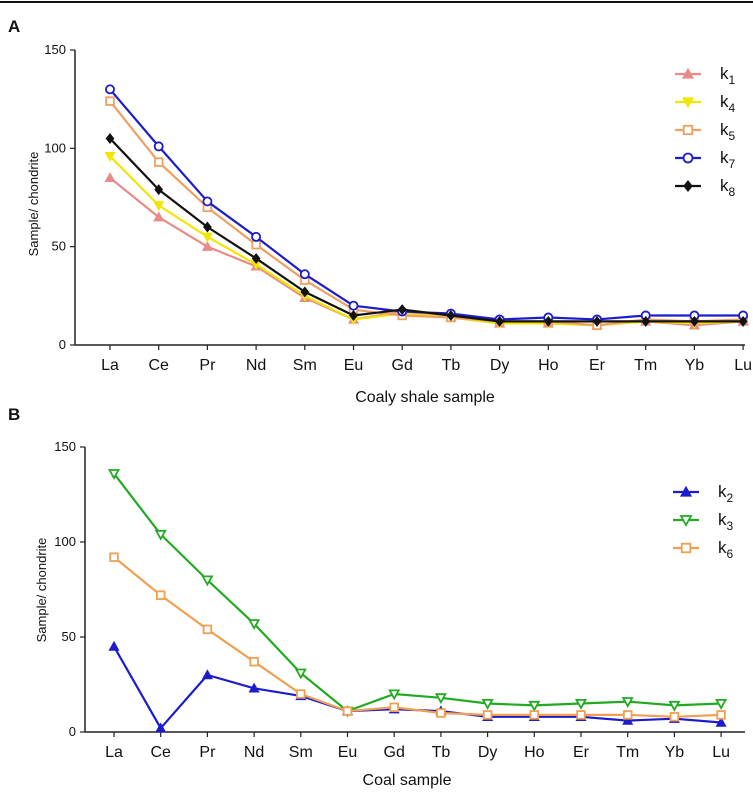 Image resolution: width=753 pixels, height=792 pixels. I want to click on legend-item: k4, so click(705, 103).